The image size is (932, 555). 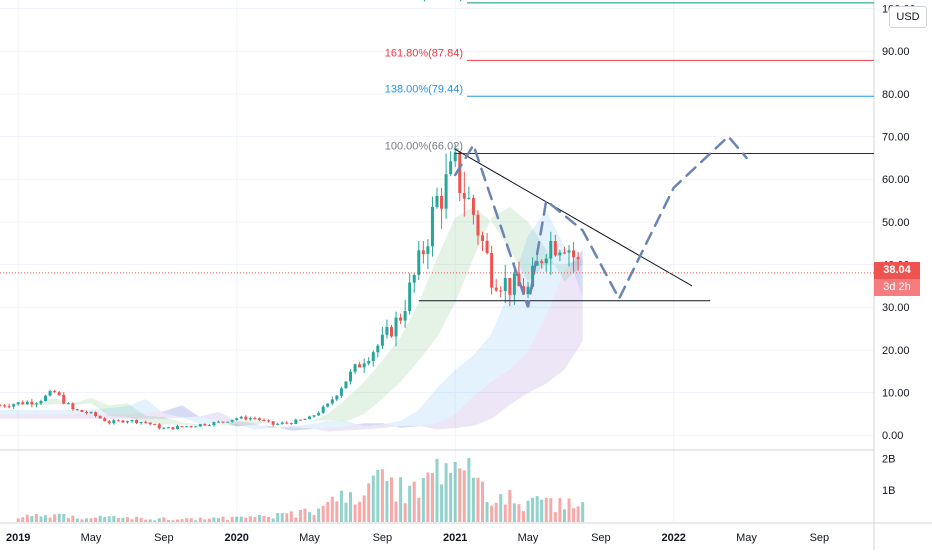 I want to click on fib-level-label: 161.80%(87.84), so click(x=424, y=53).